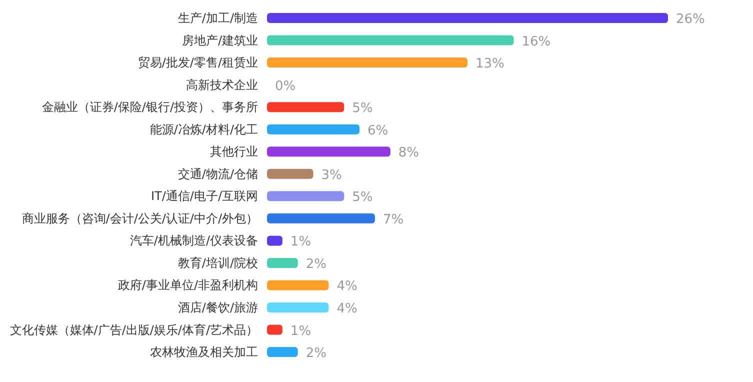  Describe the element at coordinates (378, 130) in the screenshot. I see `data-label: 6%` at that location.